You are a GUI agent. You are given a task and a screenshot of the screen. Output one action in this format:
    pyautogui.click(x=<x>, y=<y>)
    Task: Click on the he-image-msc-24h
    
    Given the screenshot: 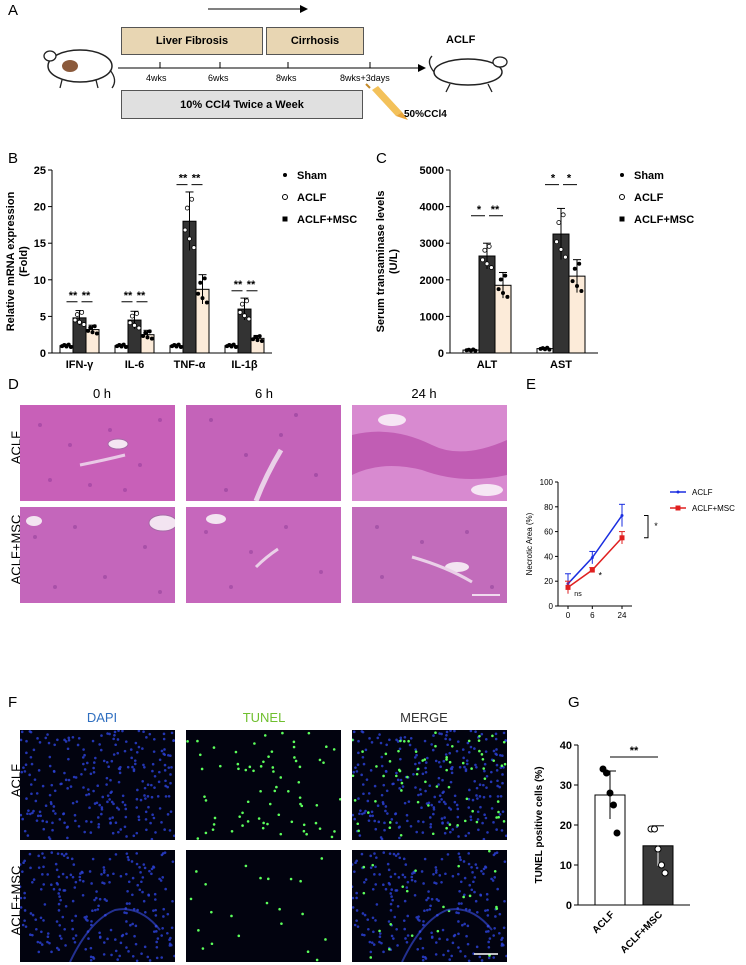 What is the action you would take?
    pyautogui.click(x=429, y=555)
    